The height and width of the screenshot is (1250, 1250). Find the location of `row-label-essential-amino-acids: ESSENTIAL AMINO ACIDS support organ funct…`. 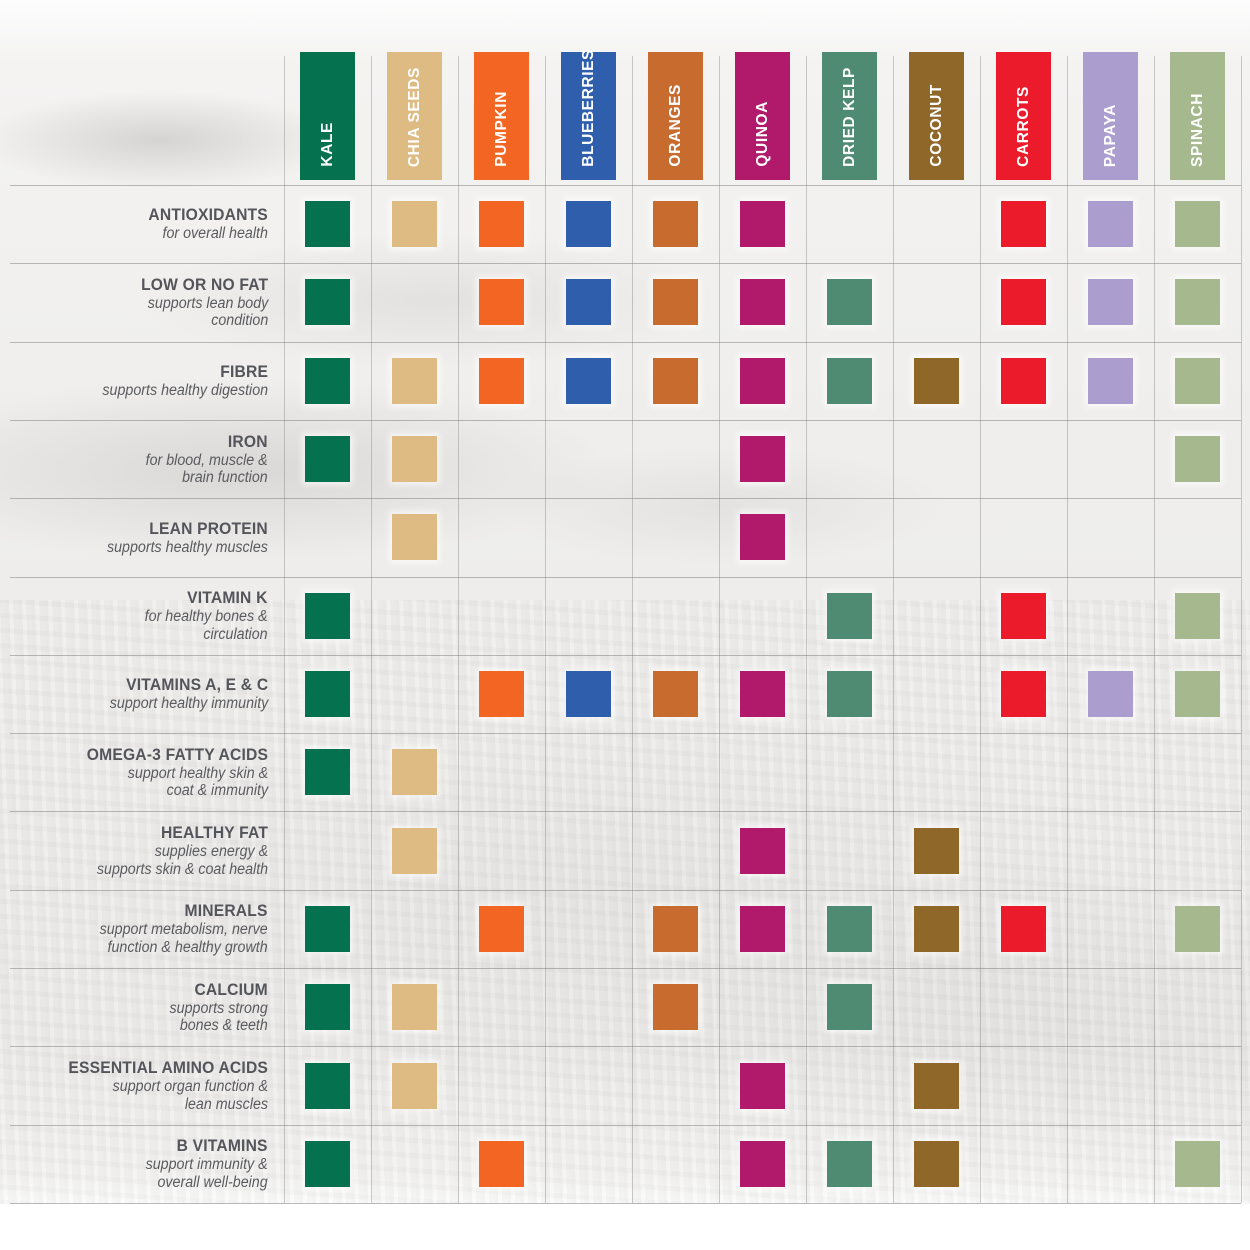

row-label-essential-amino-acids: ESSENTIAL AMINO ACIDS support organ funct… is located at coordinates (134, 1085).